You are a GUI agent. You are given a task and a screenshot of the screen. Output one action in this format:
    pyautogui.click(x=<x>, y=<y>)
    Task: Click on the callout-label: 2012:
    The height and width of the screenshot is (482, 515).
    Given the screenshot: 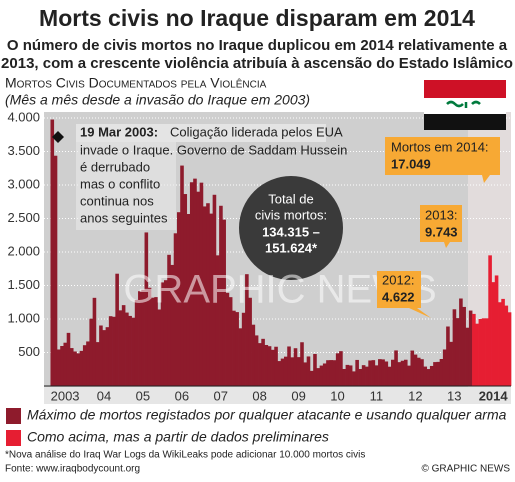 What is the action you would take?
    pyautogui.click(x=398, y=279)
    